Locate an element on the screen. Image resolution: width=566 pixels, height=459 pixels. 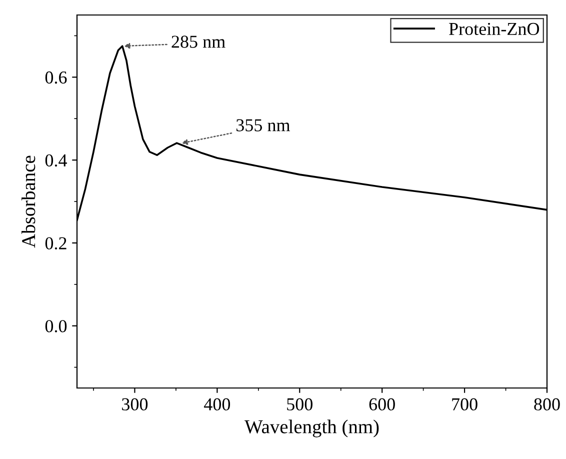
annotation: 285 nm is located at coordinates (199, 42).